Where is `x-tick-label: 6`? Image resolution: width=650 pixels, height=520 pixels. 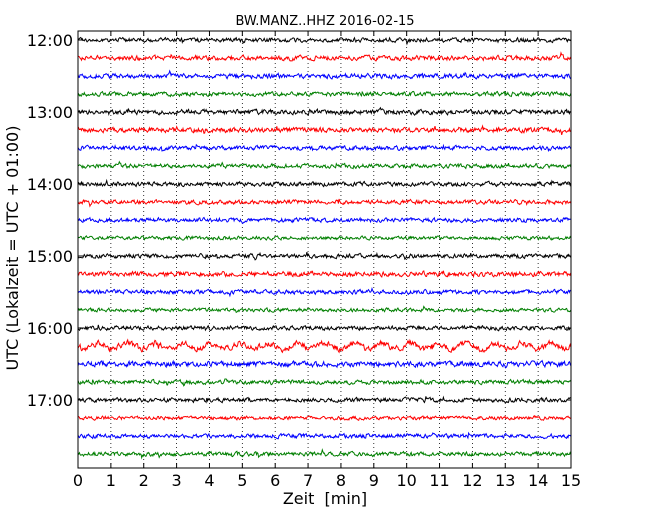
x-tick-label: 6 is located at coordinates (275, 480).